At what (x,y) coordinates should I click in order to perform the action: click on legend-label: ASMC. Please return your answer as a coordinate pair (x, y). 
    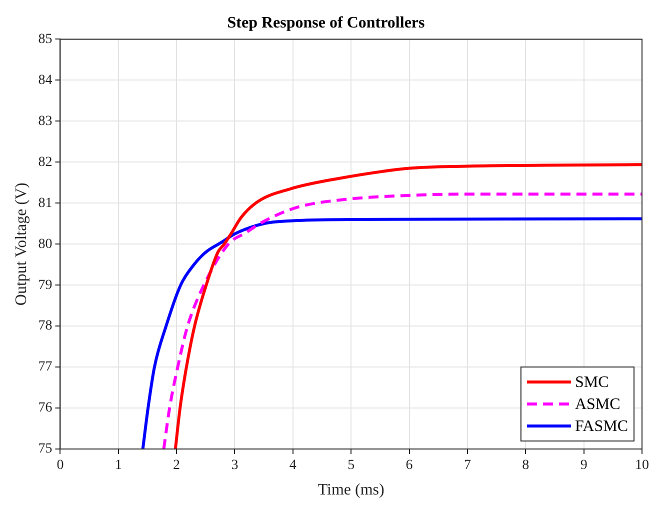
    Looking at the image, I should click on (597, 405).